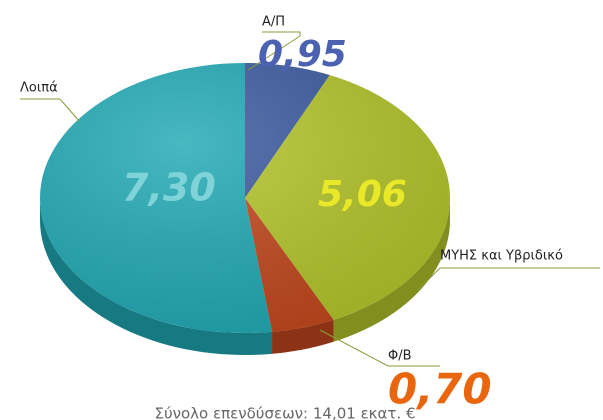 The height and width of the screenshot is (420, 603). I want to click on value-label: 0,95, so click(302, 54).